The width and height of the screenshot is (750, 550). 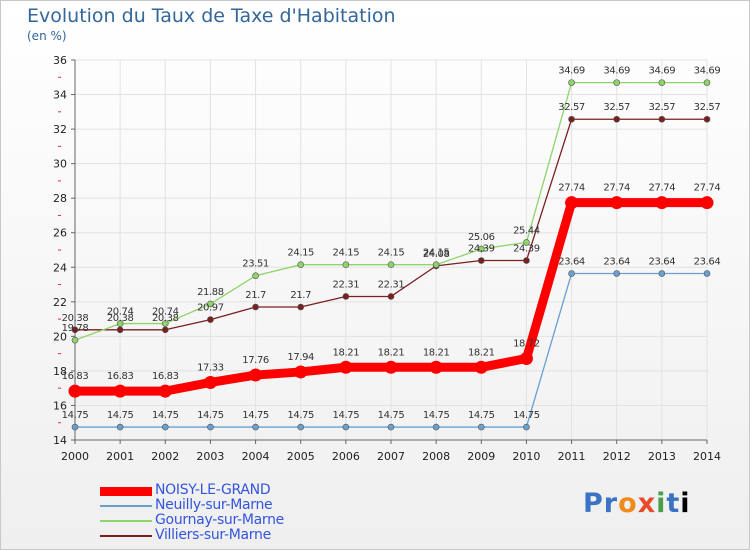 I want to click on data-label: 17.33, so click(x=210, y=367).